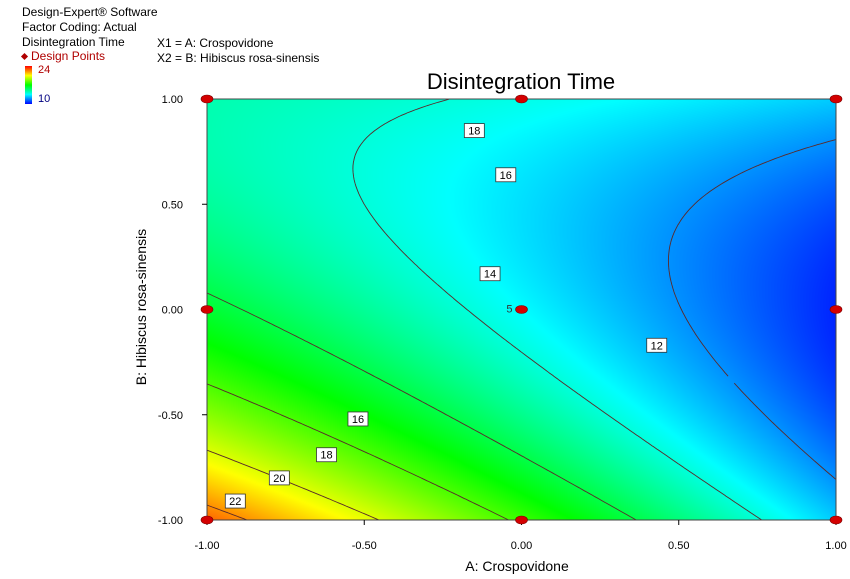 This screenshot has height=579, width=850. I want to click on design-point-count: 5, so click(509, 310).